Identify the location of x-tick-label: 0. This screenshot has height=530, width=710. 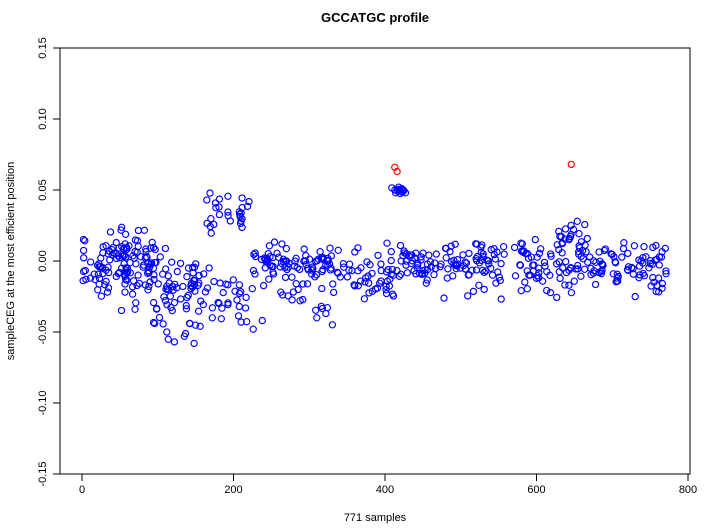
(82, 490).